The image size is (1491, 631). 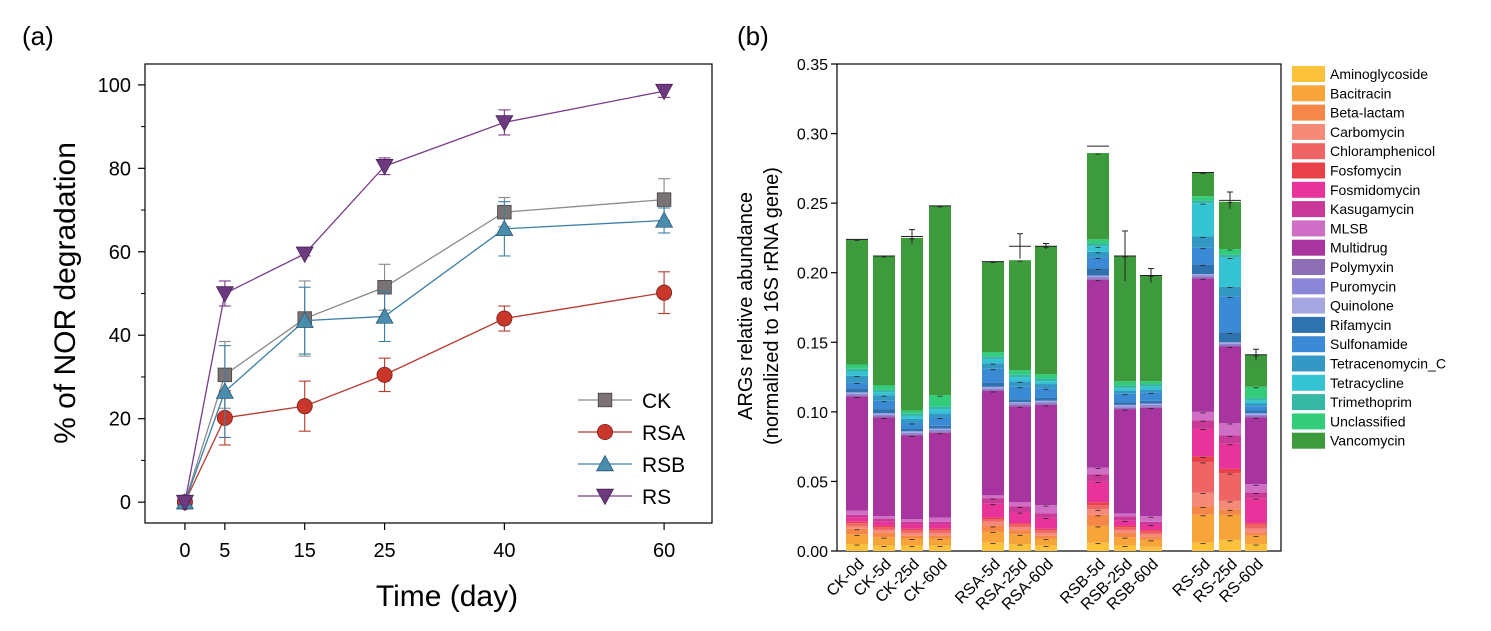 What do you see at coordinates (1371, 402) in the screenshot?
I see `legend-label-trimethoprim: Trimethoprim` at bounding box center [1371, 402].